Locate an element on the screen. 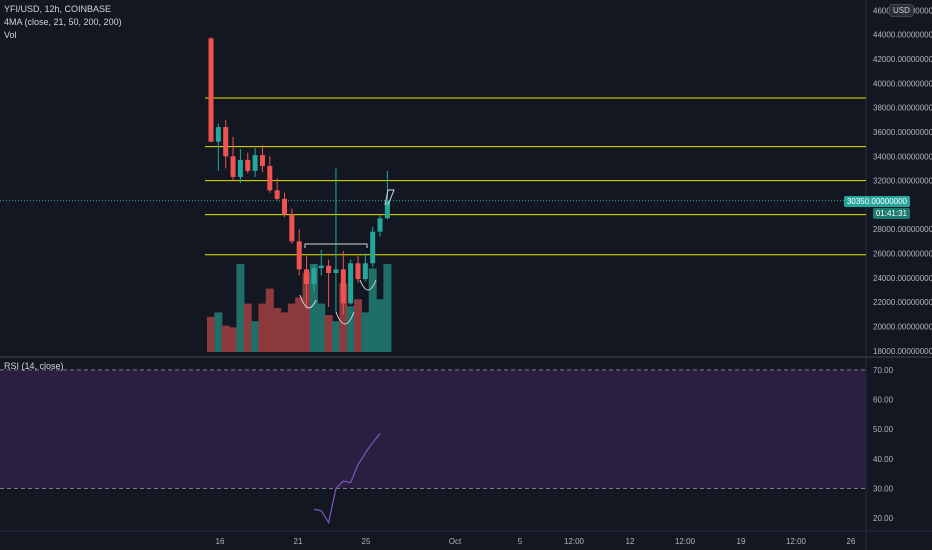  neckline-drawing is located at coordinates (336, 245).